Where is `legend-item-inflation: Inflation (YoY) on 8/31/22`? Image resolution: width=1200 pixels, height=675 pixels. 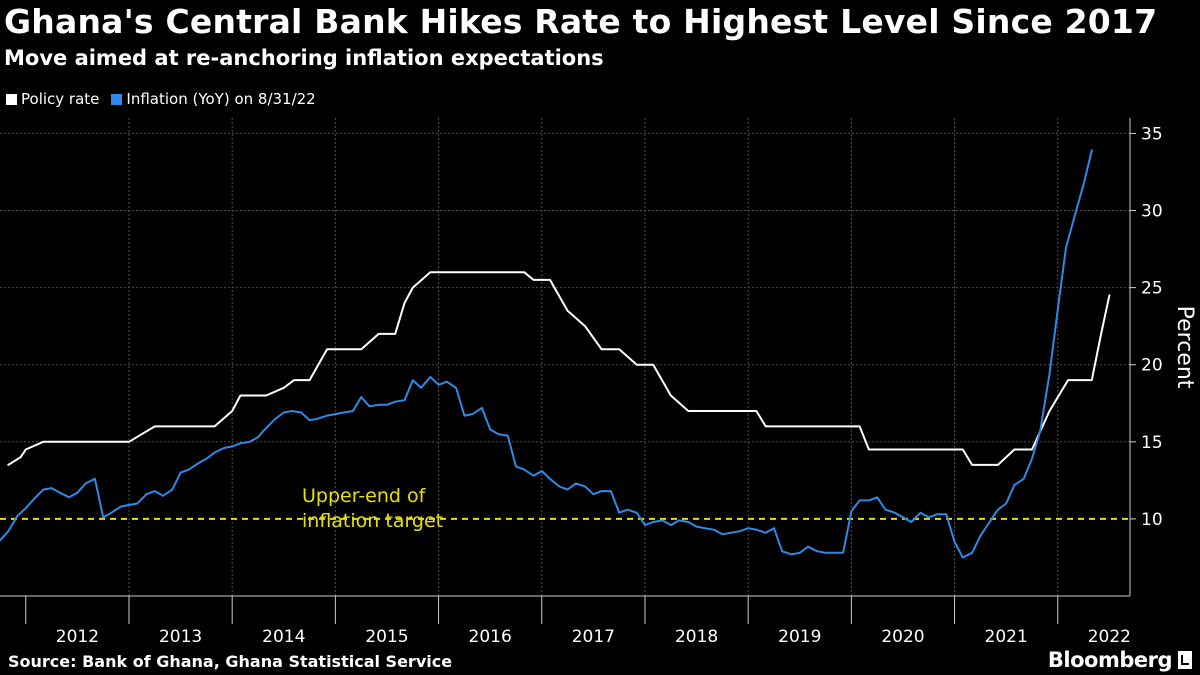
legend-item-inflation: Inflation (YoY) on 8/31/22 is located at coordinates (213, 99).